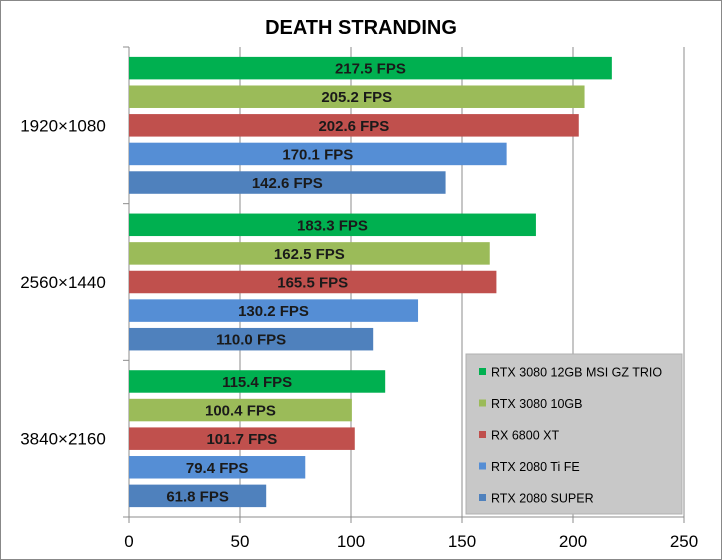 Image resolution: width=722 pixels, height=560 pixels. I want to click on x-tick-label: 150, so click(462, 541).